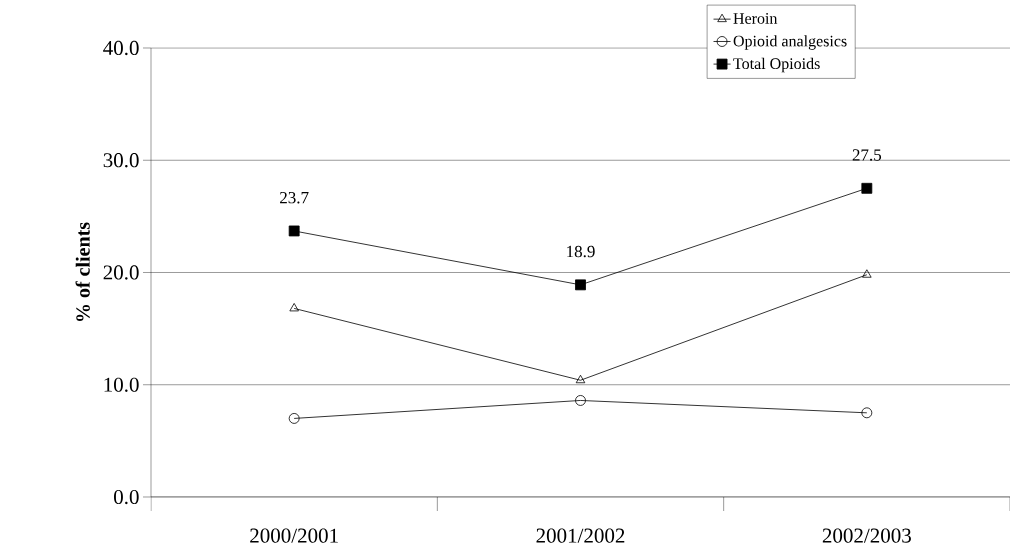 The image size is (1010, 555). What do you see at coordinates (581, 251) in the screenshot?
I see `data-label: 18.9` at bounding box center [581, 251].